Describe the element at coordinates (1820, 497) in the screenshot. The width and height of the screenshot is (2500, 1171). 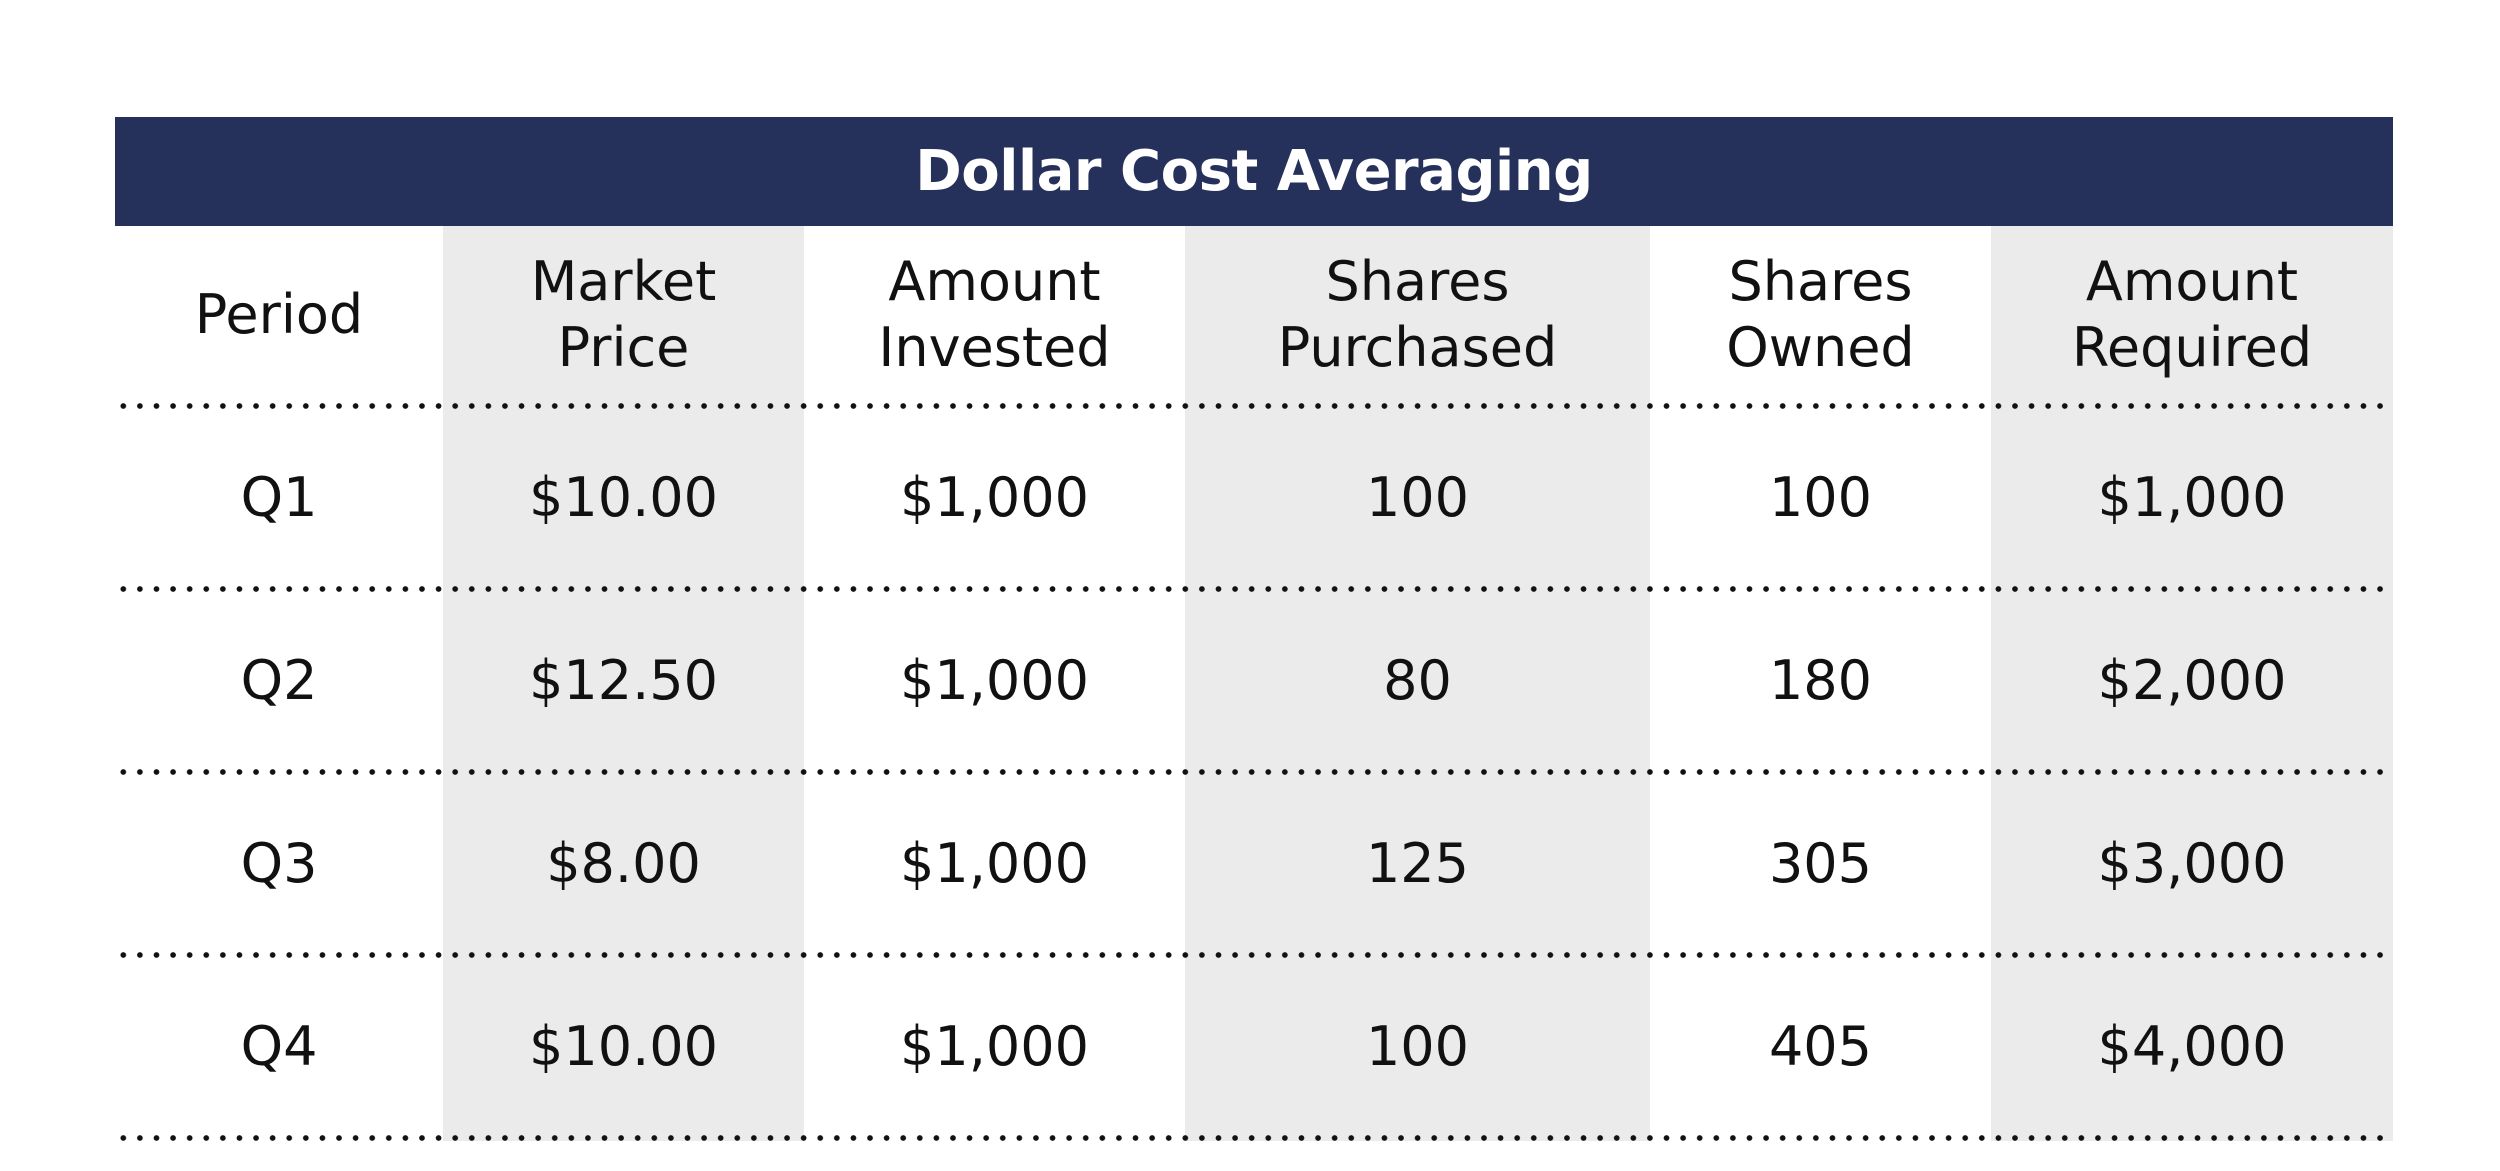
I see `cell-shares-owned: 100` at that location.